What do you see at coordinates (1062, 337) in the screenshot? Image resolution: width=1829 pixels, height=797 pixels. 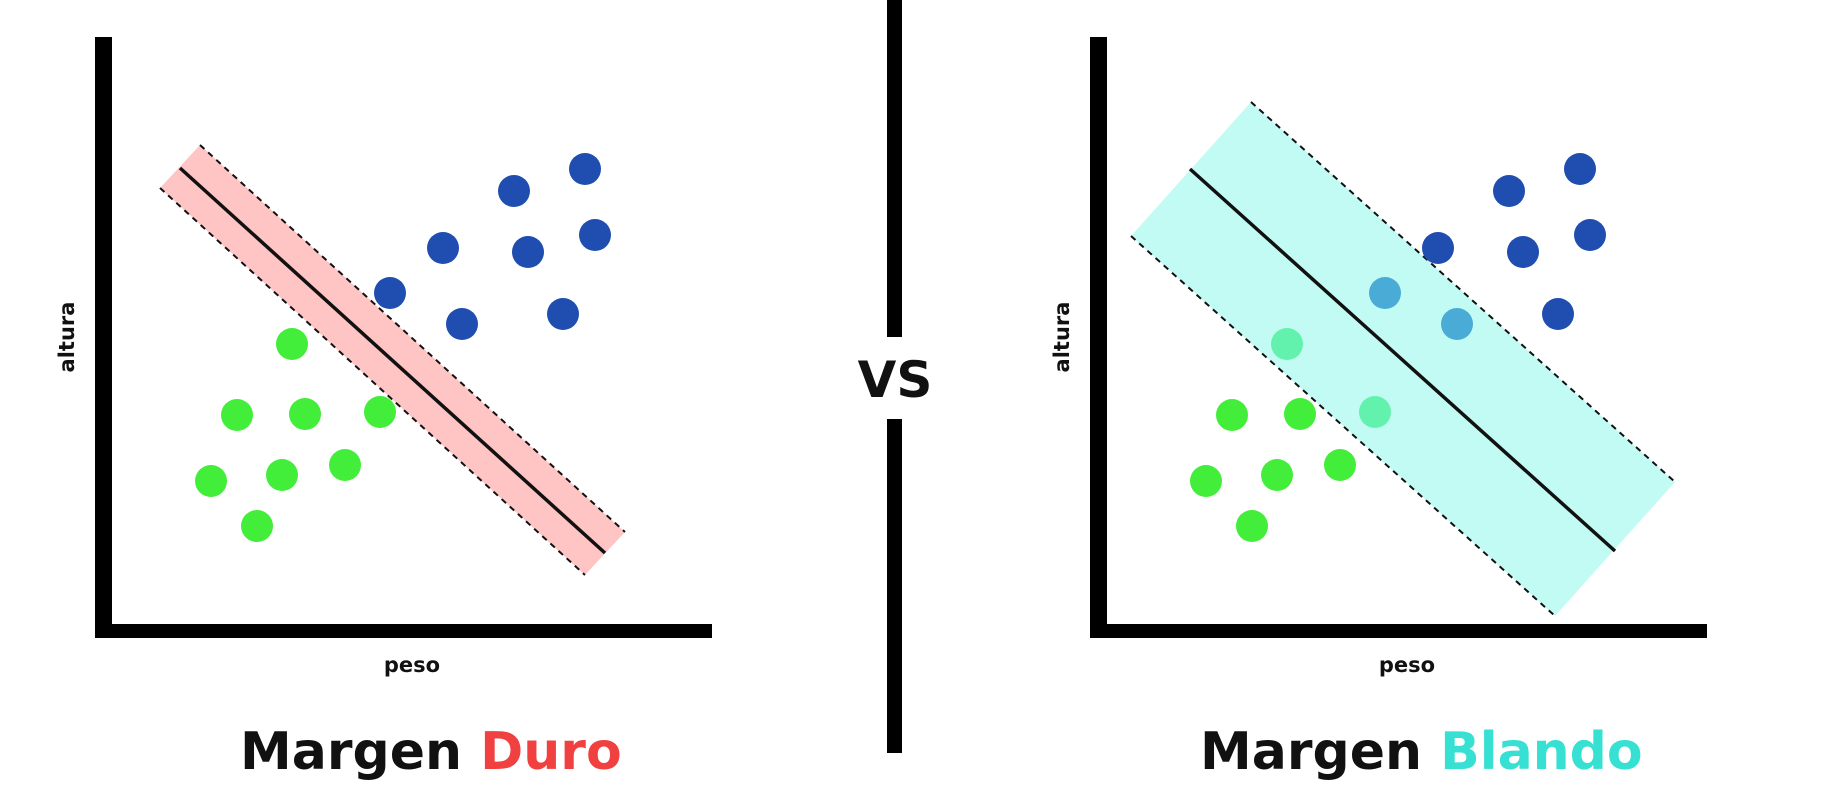 I see `right-y-axis-label: altura` at bounding box center [1062, 337].